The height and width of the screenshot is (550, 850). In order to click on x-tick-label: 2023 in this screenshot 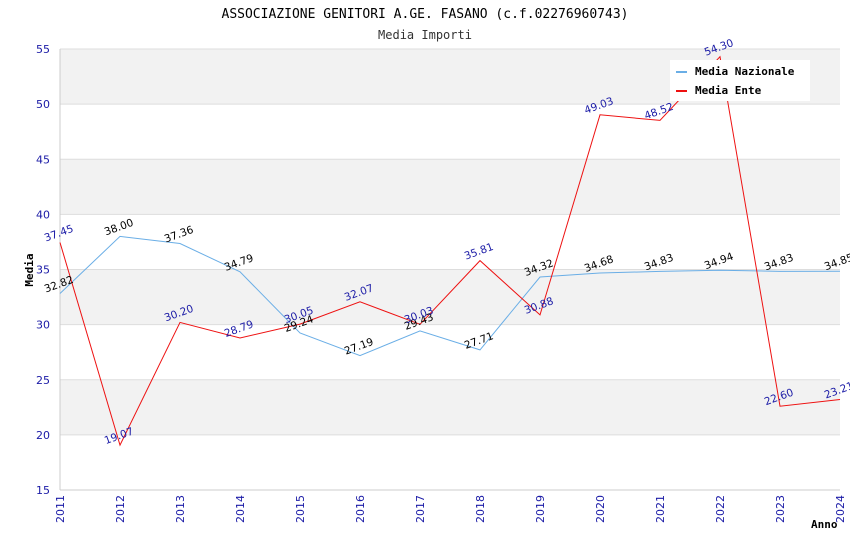, I will do `click(780, 509)`.